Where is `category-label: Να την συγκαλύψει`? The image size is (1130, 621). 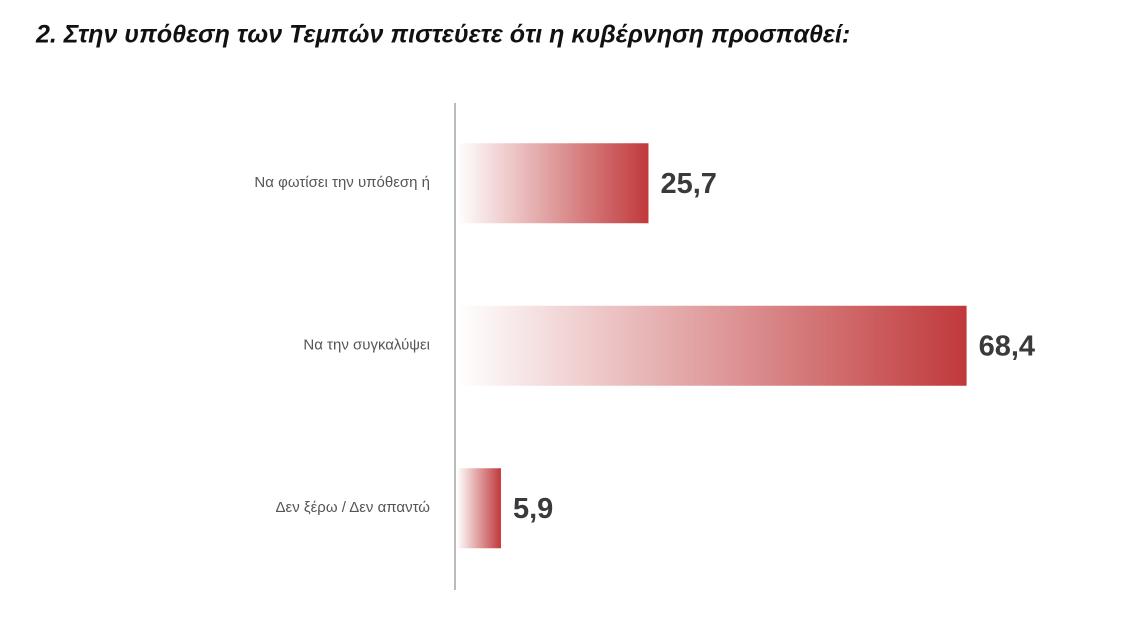
category-label: Να την συγκαλύψει is located at coordinates (366, 345).